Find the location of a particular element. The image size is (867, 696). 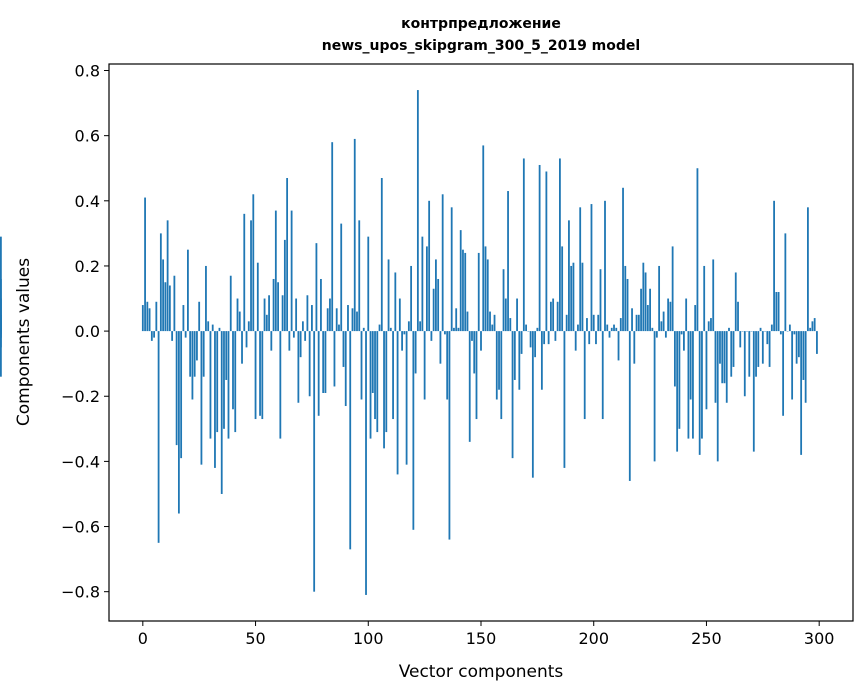

y-tick-label: 0.8 is located at coordinates (87, 71).